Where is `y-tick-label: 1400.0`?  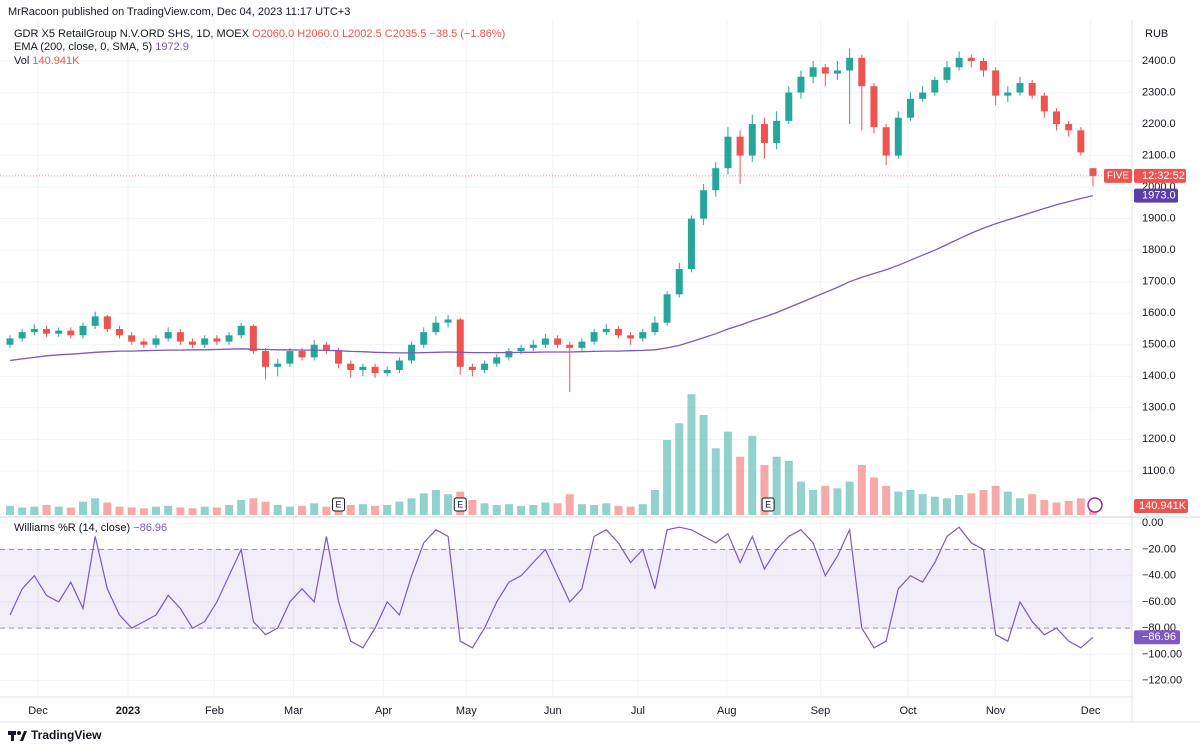 y-tick-label: 1400.0 is located at coordinates (1159, 376).